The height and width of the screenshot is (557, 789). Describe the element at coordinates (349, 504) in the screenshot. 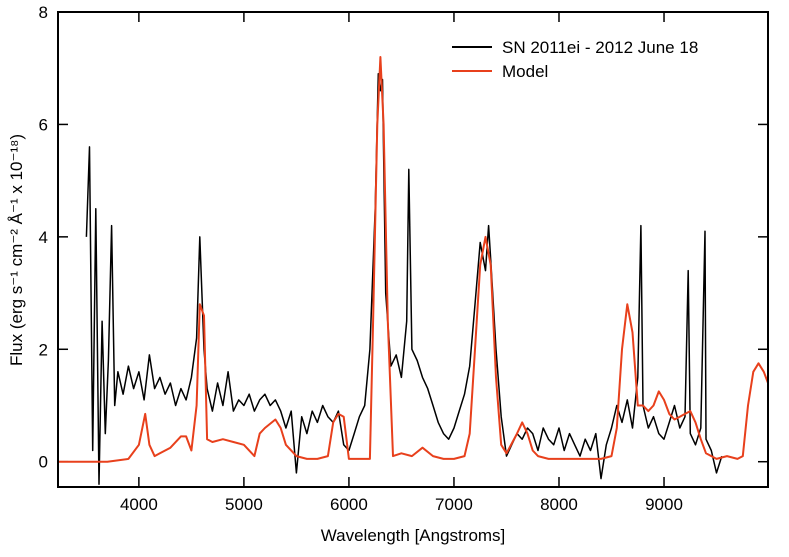

I see `x-tick-label: 6000` at that location.